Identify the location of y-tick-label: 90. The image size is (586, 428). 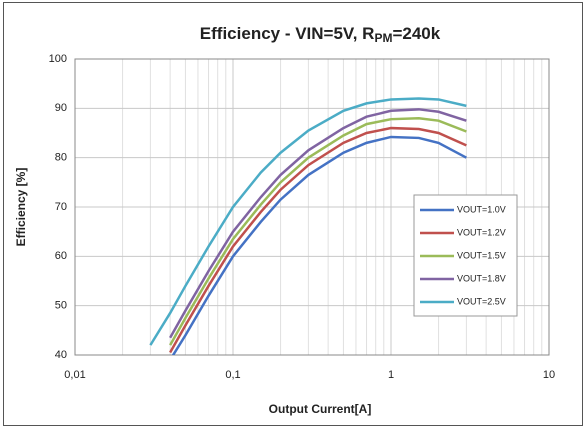
(61, 108).